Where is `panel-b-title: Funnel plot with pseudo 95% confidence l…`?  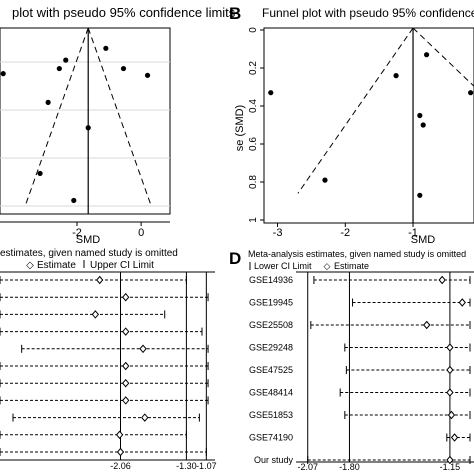 panel-b-title: Funnel plot with pseudo 95% confidence l… is located at coordinates (368, 13).